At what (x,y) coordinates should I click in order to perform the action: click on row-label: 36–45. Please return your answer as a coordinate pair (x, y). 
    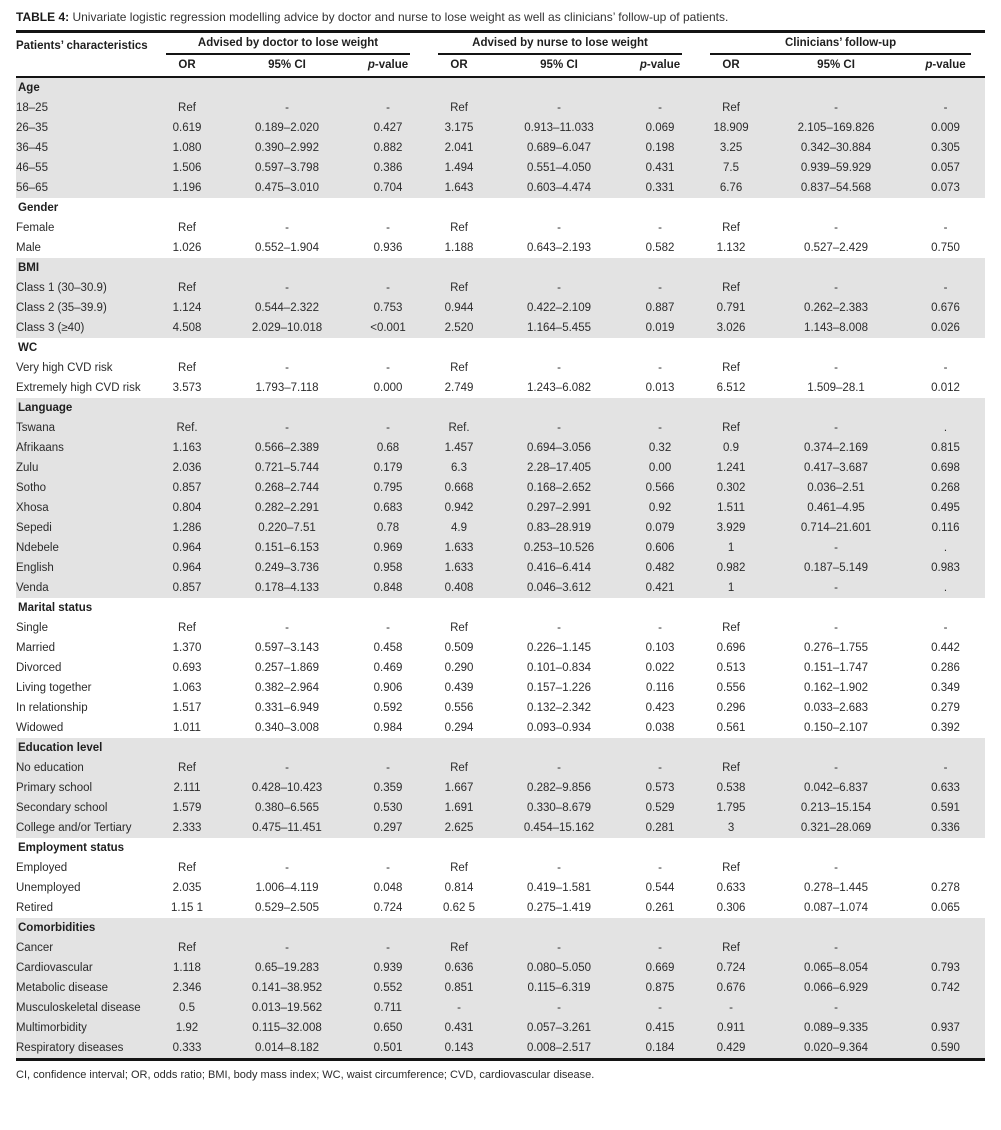
    Looking at the image, I should click on (32, 148).